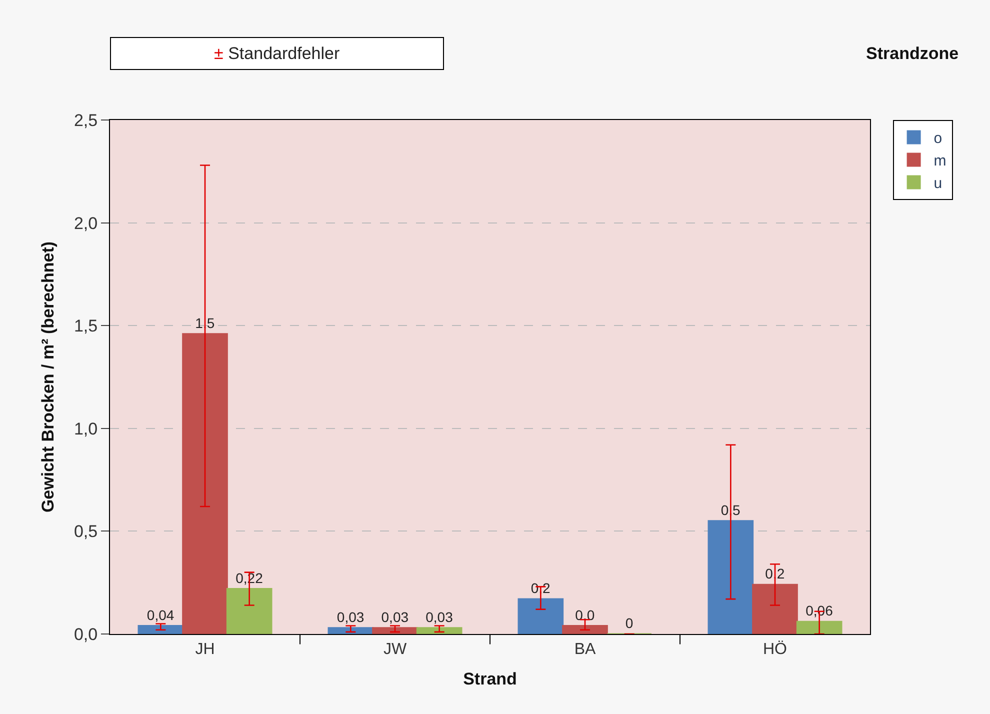 Image resolution: width=990 pixels, height=714 pixels. I want to click on x-tick-label: HÖ, so click(775, 649).